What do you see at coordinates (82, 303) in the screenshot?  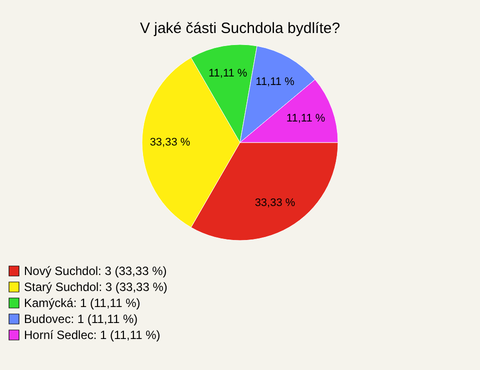 I see `legend-label: Kamýcká: 1 (11,11 %)` at bounding box center [82, 303].